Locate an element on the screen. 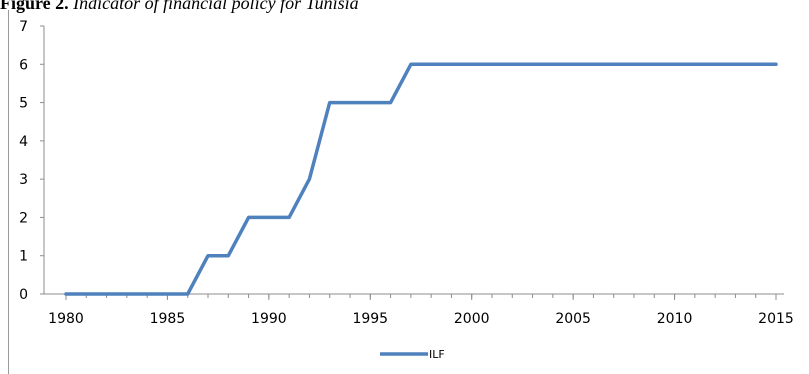 This screenshot has width=809, height=374. x-tick-label: 2000 is located at coordinates (472, 319).